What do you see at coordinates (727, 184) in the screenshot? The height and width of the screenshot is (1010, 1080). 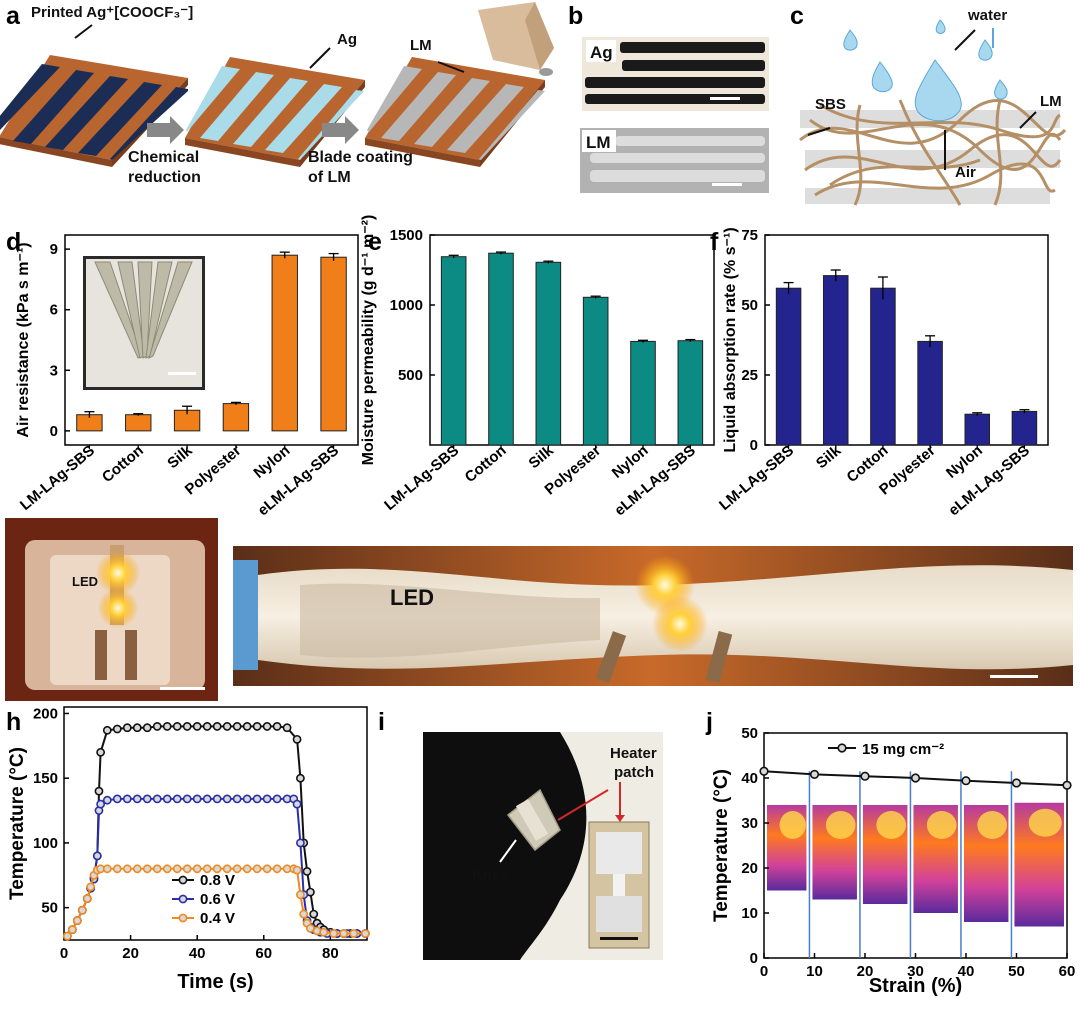 I see `scale-bar-b-lm` at bounding box center [727, 184].